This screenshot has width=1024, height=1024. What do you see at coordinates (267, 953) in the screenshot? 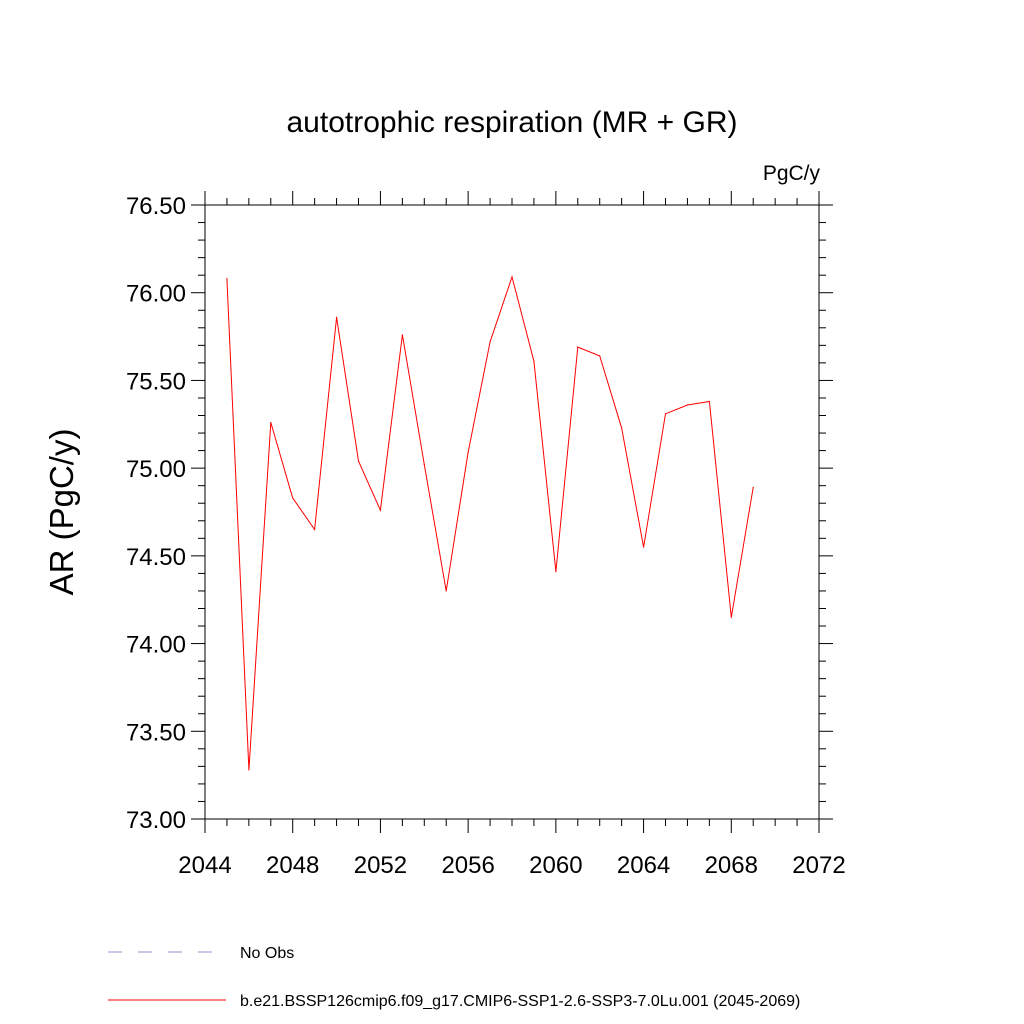
I see `legend-label: No Obs` at bounding box center [267, 953].